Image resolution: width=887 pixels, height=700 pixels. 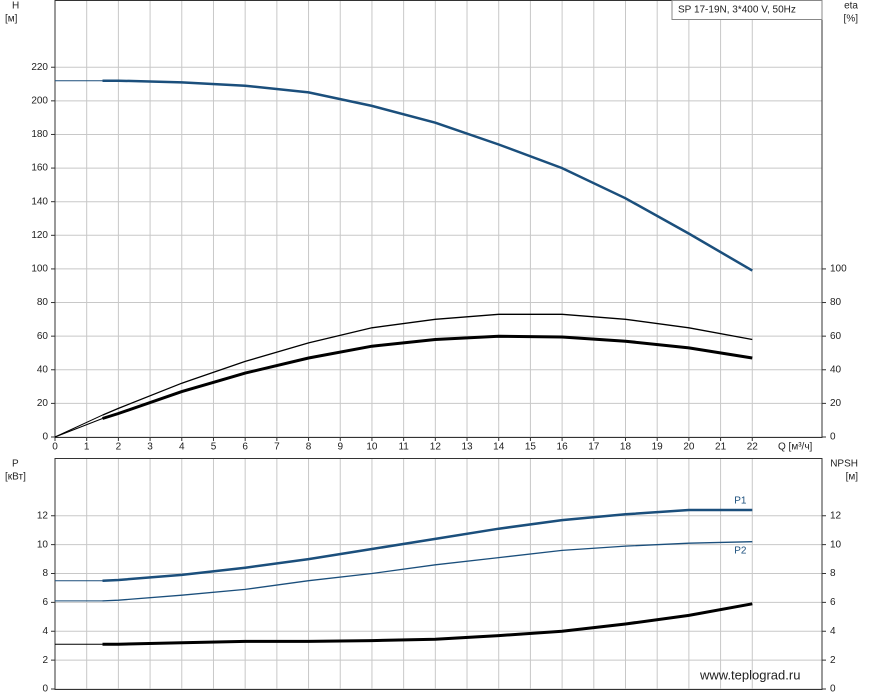 I want to click on y-tick-label: 20, so click(x=43, y=403).